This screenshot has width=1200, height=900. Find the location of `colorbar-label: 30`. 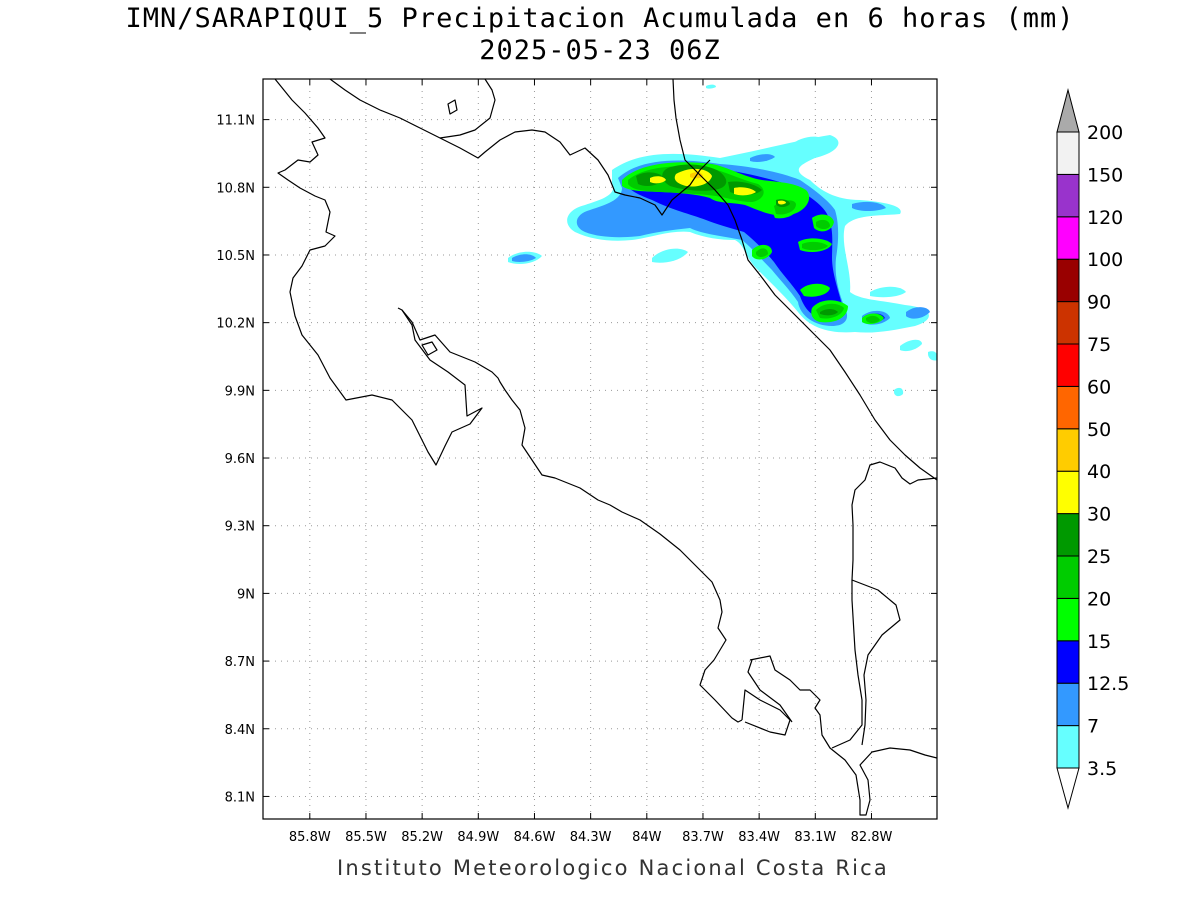

colorbar-label: 30 is located at coordinates (1099, 515).